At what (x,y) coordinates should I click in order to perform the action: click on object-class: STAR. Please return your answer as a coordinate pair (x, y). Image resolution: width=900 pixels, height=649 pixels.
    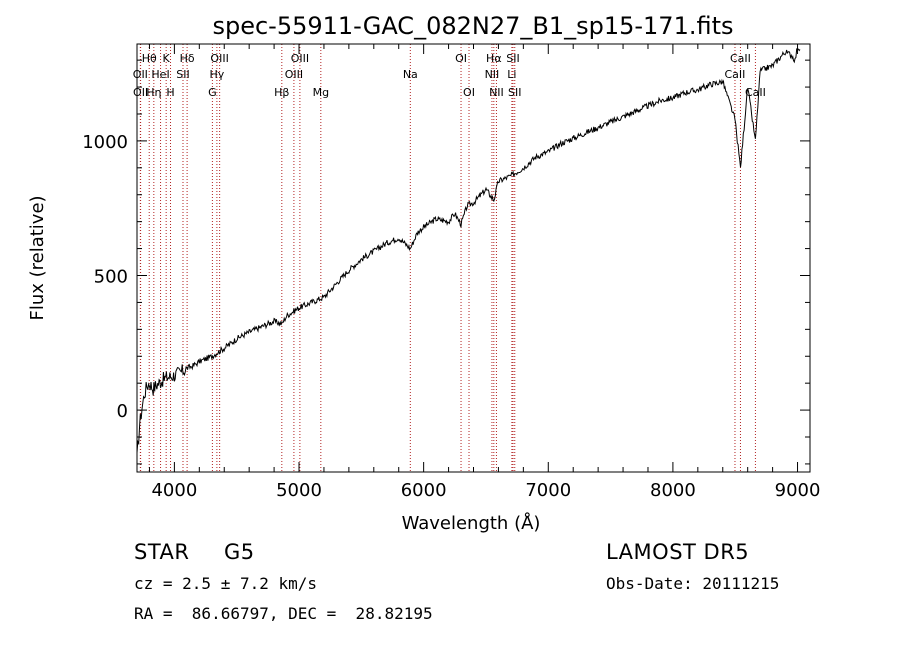
    Looking at the image, I should click on (162, 552).